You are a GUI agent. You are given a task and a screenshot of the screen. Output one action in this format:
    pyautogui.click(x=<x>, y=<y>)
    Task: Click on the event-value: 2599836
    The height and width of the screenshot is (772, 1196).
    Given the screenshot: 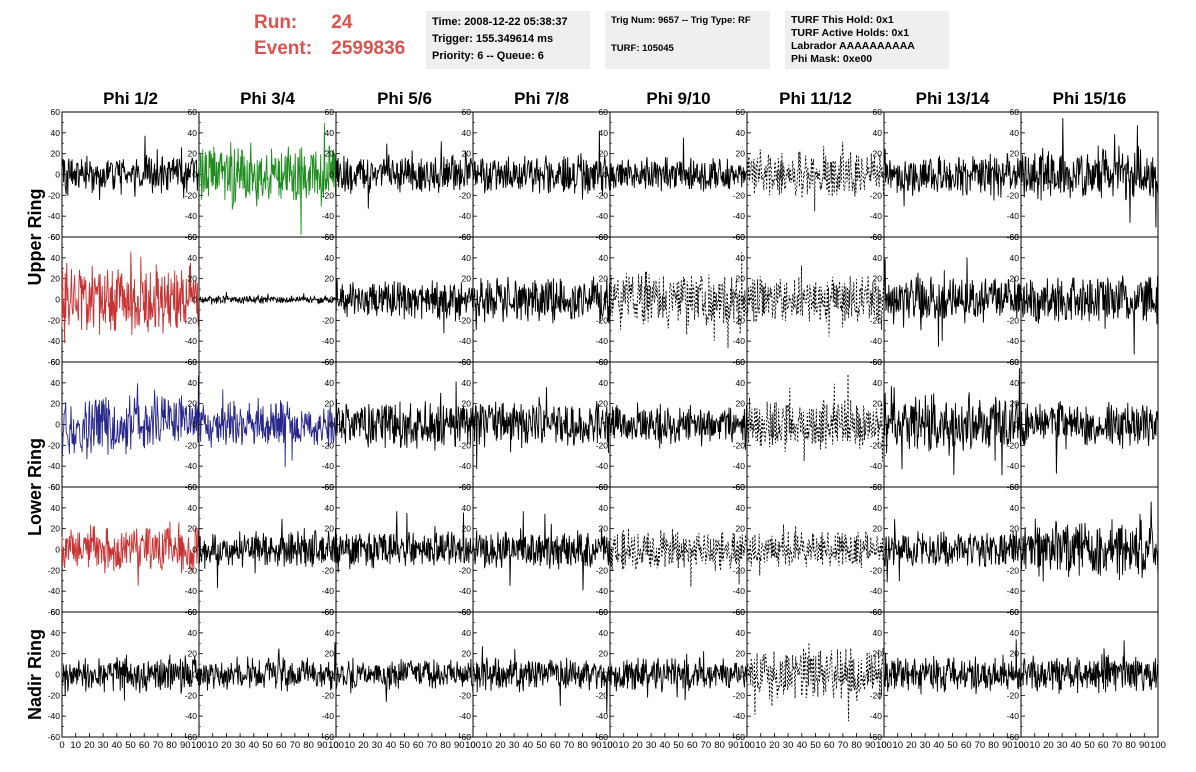 What is the action you would take?
    pyautogui.click(x=368, y=48)
    